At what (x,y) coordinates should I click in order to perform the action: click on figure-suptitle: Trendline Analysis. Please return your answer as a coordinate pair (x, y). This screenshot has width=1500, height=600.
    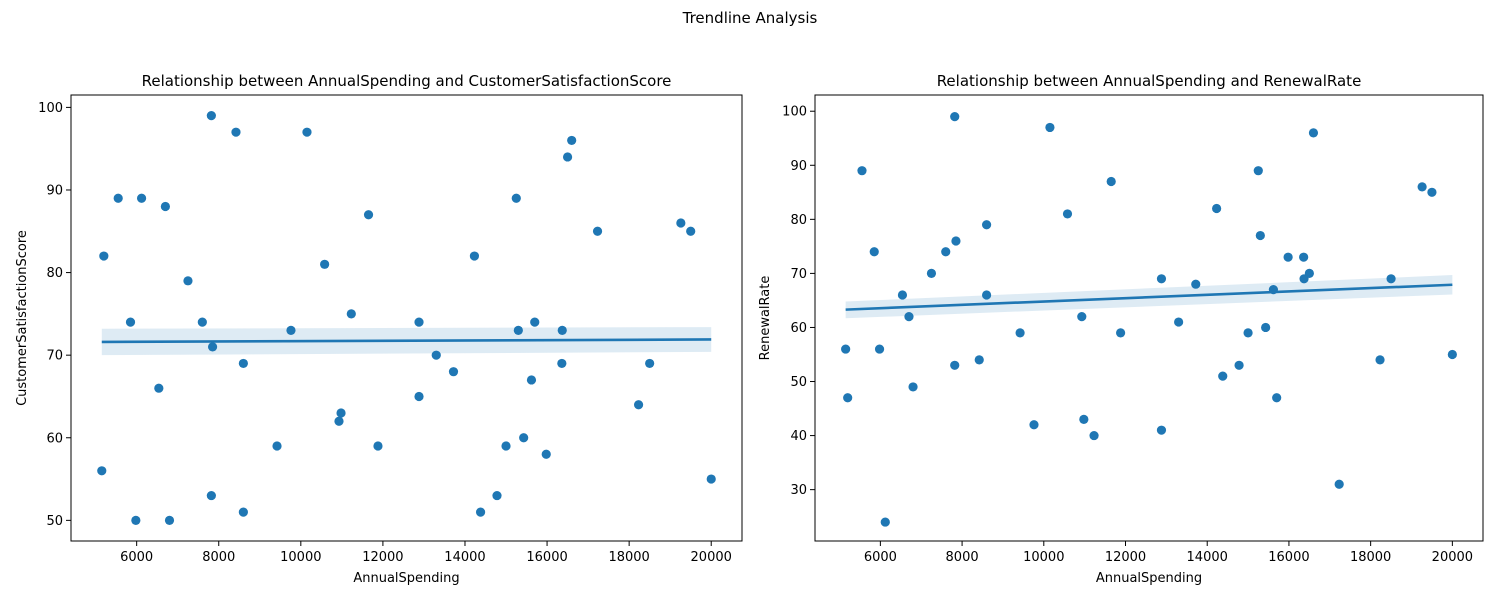
    Looking at the image, I should click on (750, 18).